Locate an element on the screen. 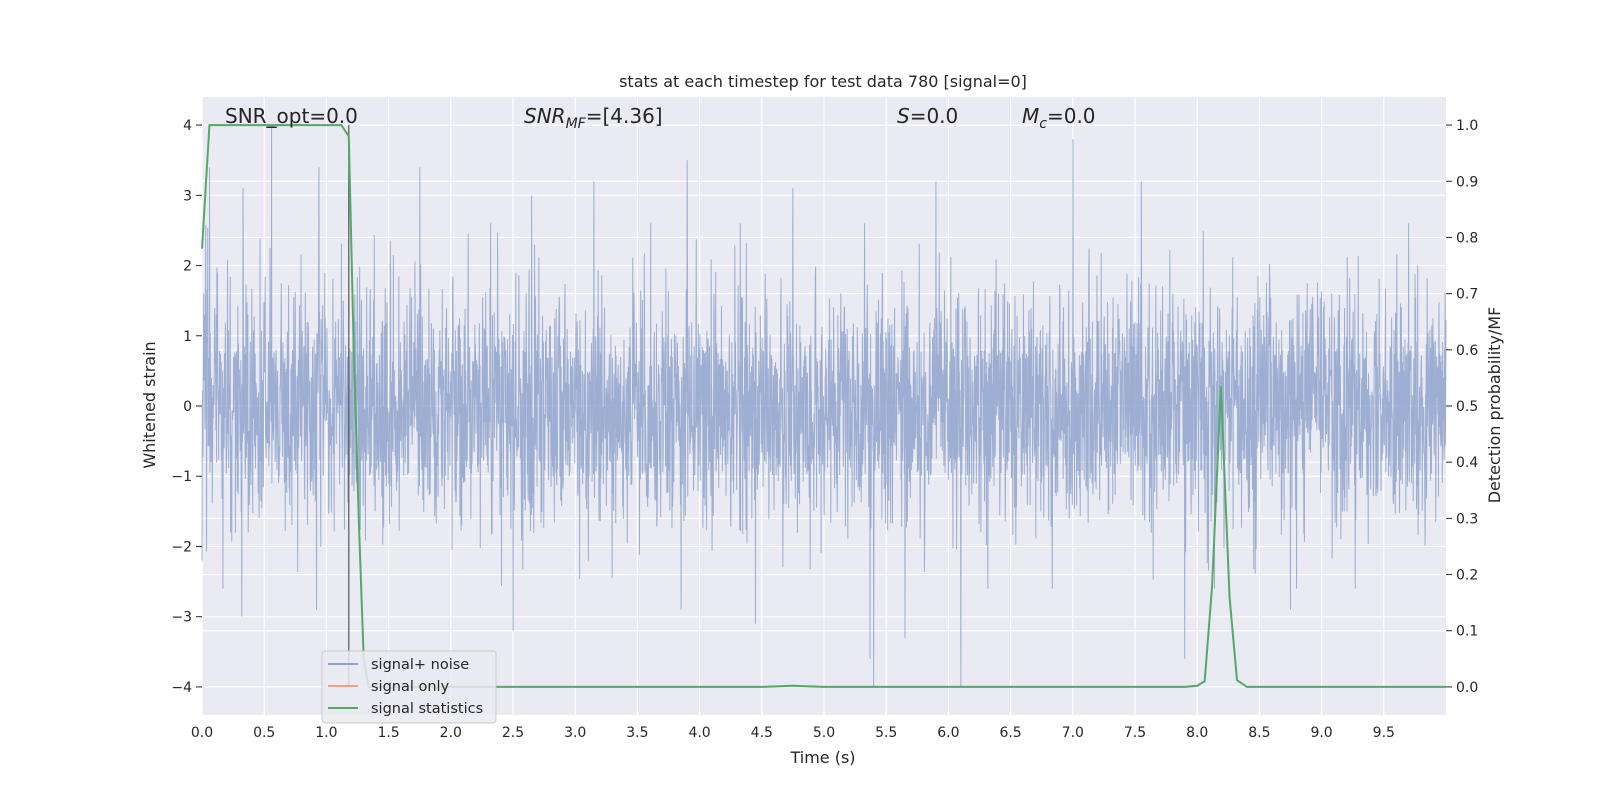 The height and width of the screenshot is (804, 1600). x-tick-label: 8.0 is located at coordinates (1197, 733).